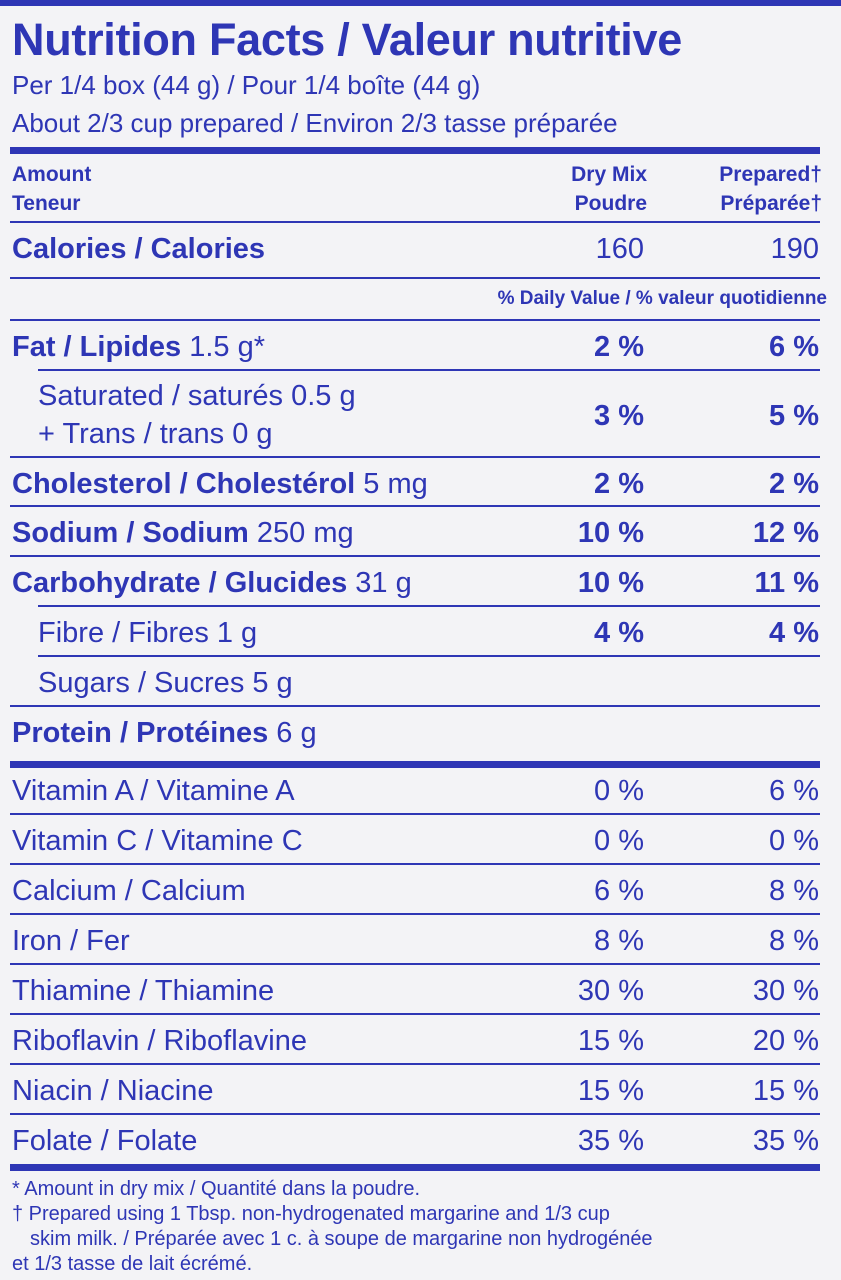 This screenshot has height=1280, width=841. What do you see at coordinates (610, 1141) in the screenshot?
I see `folate-dry: 35 %` at bounding box center [610, 1141].